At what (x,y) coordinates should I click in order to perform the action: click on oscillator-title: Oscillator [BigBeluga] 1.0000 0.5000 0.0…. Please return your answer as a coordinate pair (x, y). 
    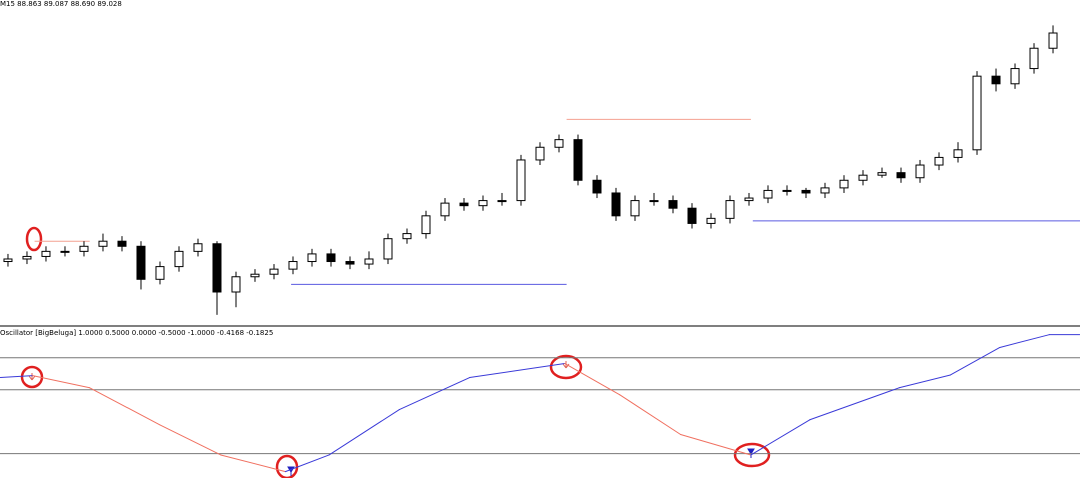
    Looking at the image, I should click on (136, 333).